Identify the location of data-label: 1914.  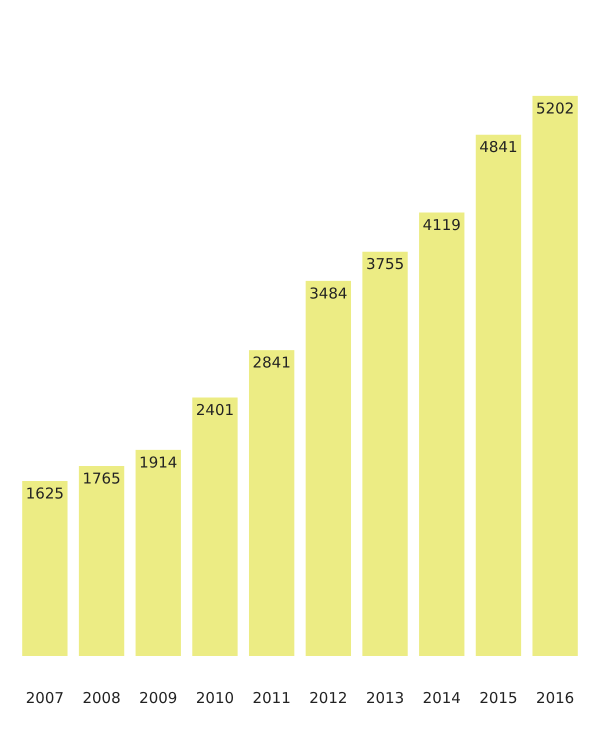
(158, 462).